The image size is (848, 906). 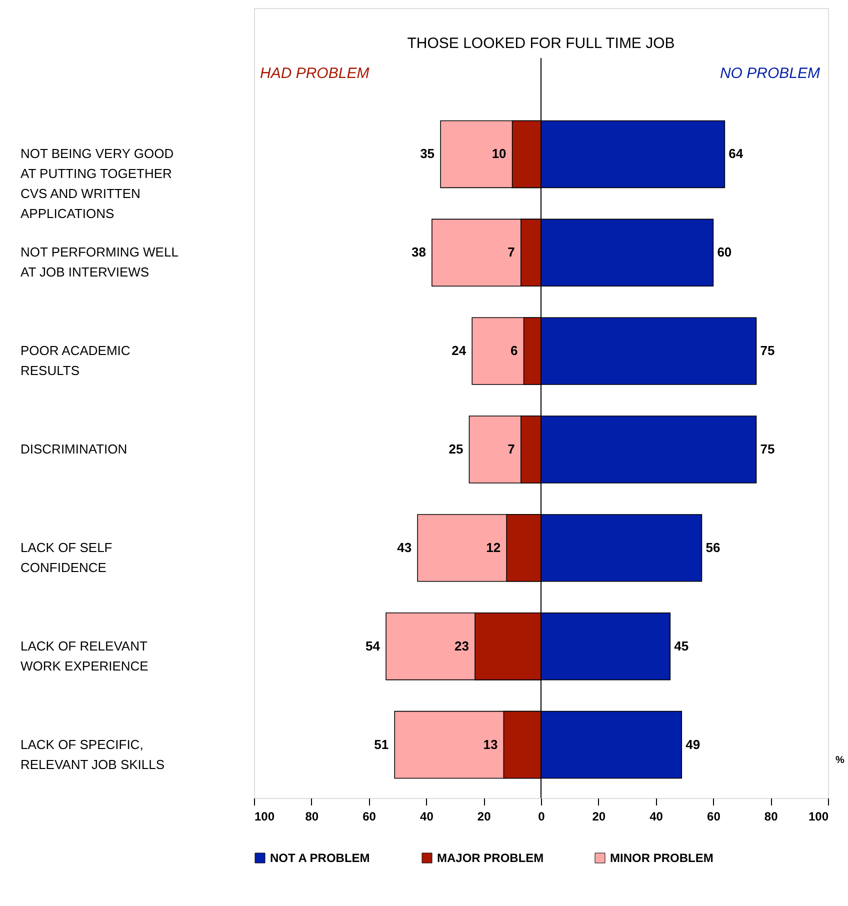 What do you see at coordinates (541, 43) in the screenshot?
I see `text: THOSE LOOKED FOR FULL TIME JOB` at bounding box center [541, 43].